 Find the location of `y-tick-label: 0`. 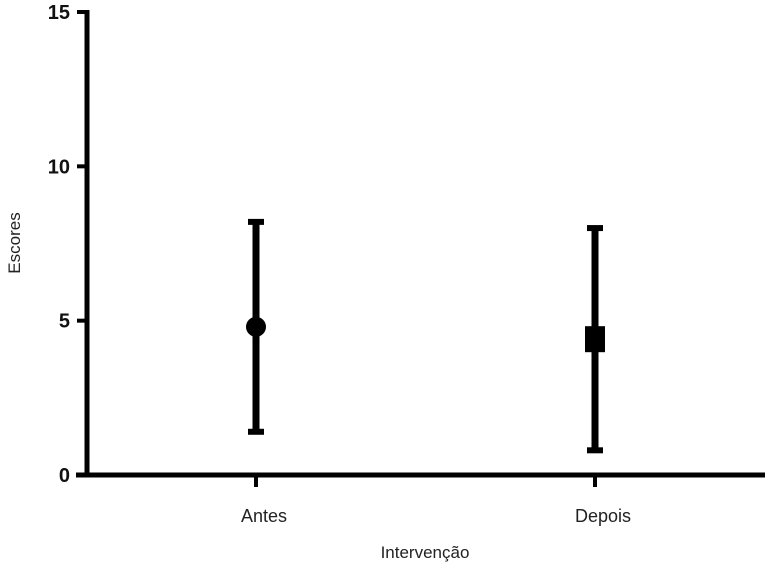

y-tick-label: 0 is located at coordinates (64, 476).